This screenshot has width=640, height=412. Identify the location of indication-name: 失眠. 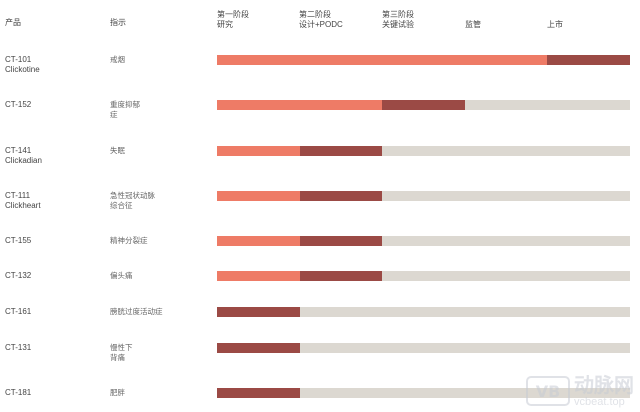
(117, 150).